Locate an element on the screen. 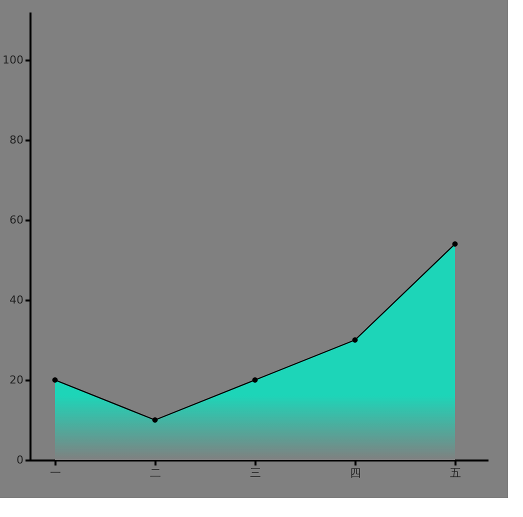 The height and width of the screenshot is (517, 523). y-tick-label: 20 is located at coordinates (17, 380).